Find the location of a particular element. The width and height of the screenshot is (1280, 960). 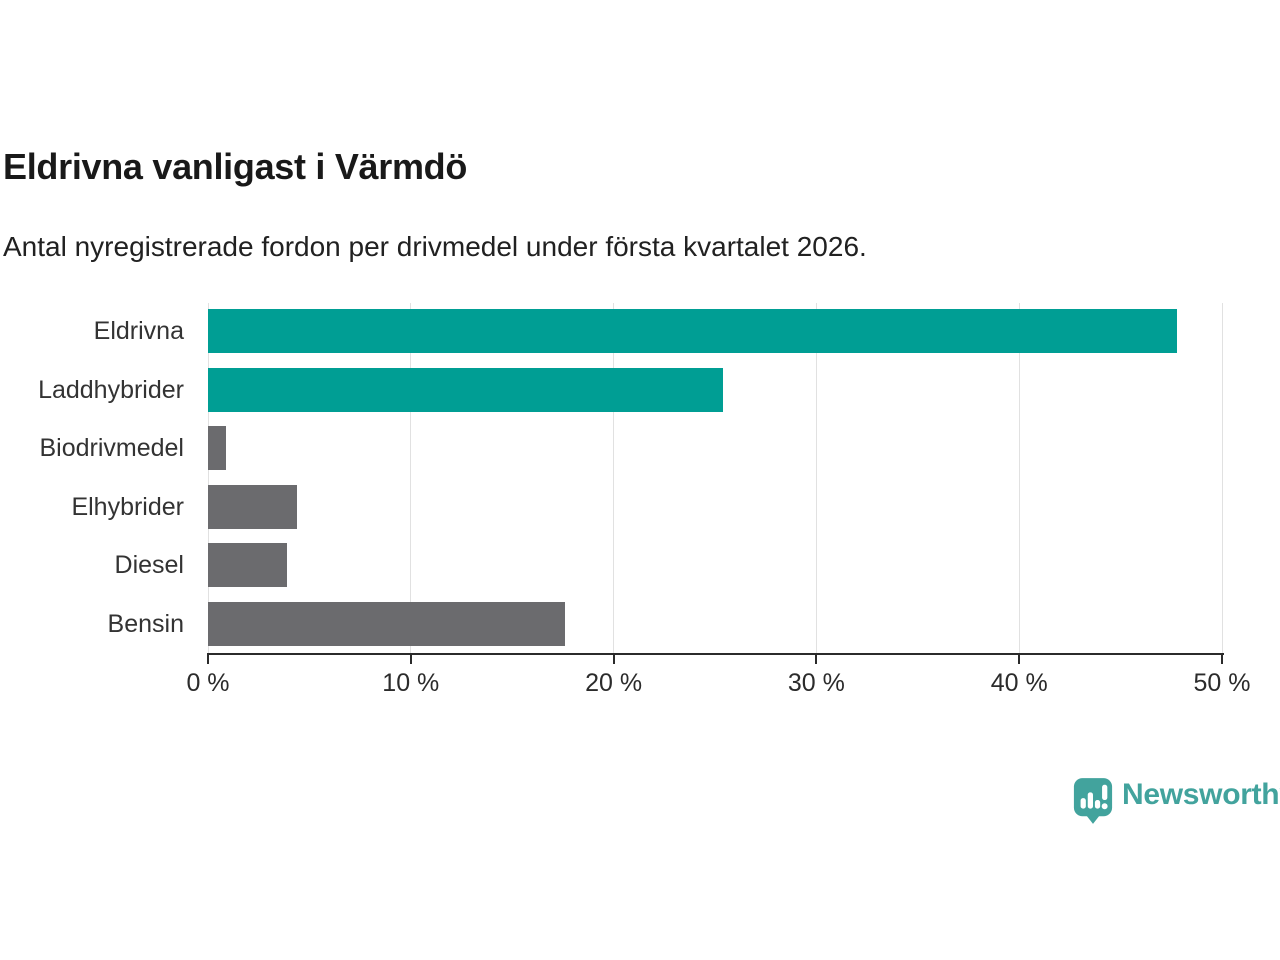

x-tick-label: 40 % is located at coordinates (1019, 683).